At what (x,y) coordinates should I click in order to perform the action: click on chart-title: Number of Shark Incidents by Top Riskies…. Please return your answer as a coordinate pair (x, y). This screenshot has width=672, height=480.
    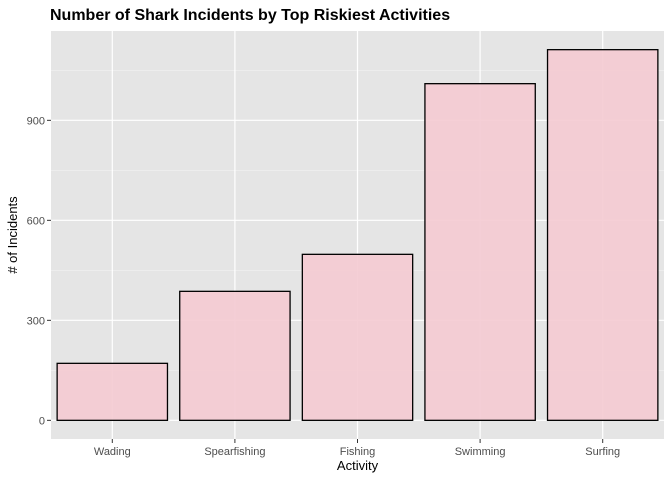
    Looking at the image, I should click on (250, 15).